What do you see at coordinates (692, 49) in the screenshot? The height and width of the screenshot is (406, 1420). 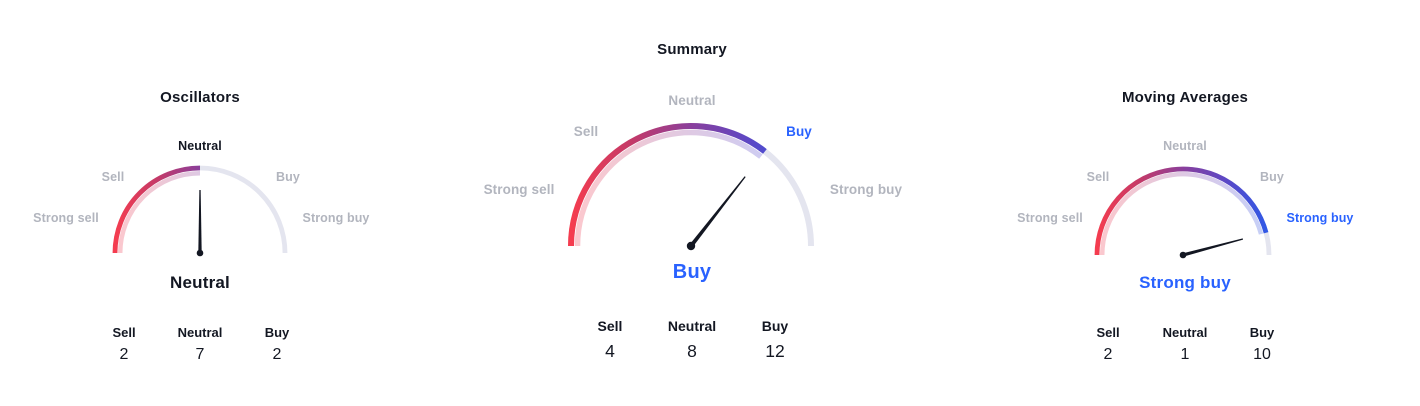 I see `gauge-title: Summary` at bounding box center [692, 49].